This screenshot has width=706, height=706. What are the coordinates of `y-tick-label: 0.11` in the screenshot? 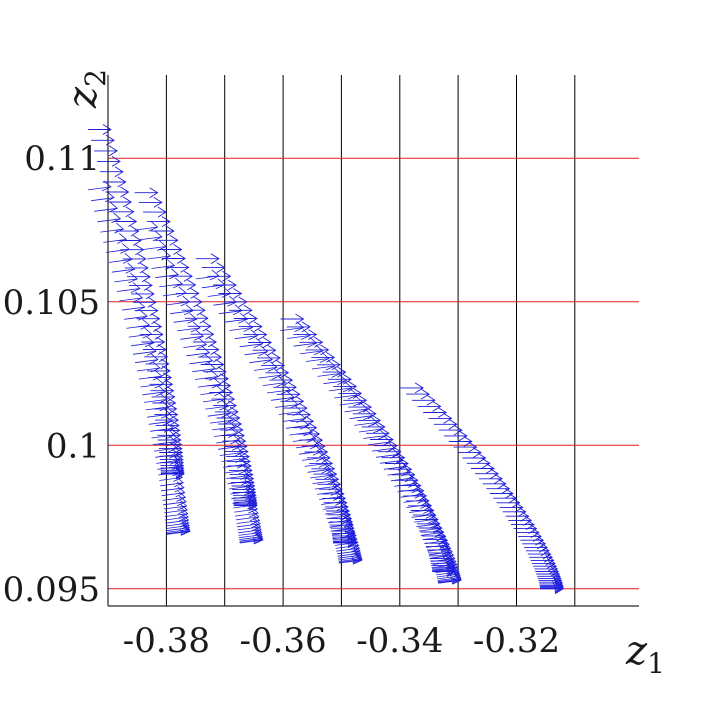 It's located at (62, 159).